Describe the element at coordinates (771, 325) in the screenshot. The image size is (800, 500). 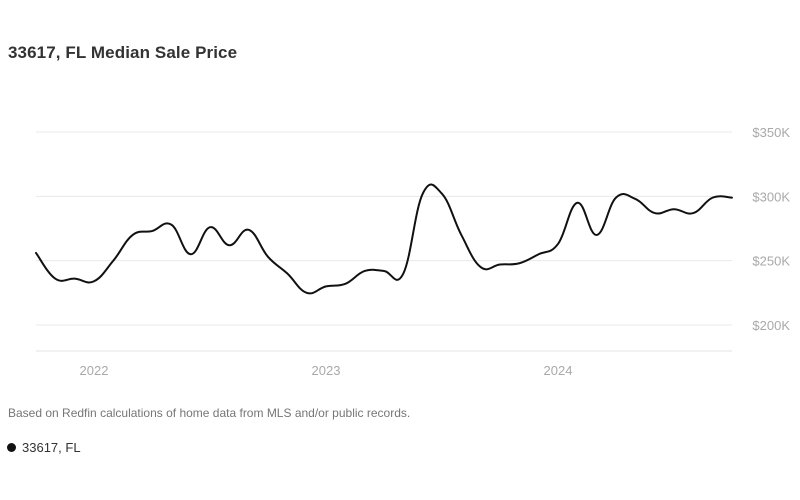
I see `y-tick-label: $200K` at that location.